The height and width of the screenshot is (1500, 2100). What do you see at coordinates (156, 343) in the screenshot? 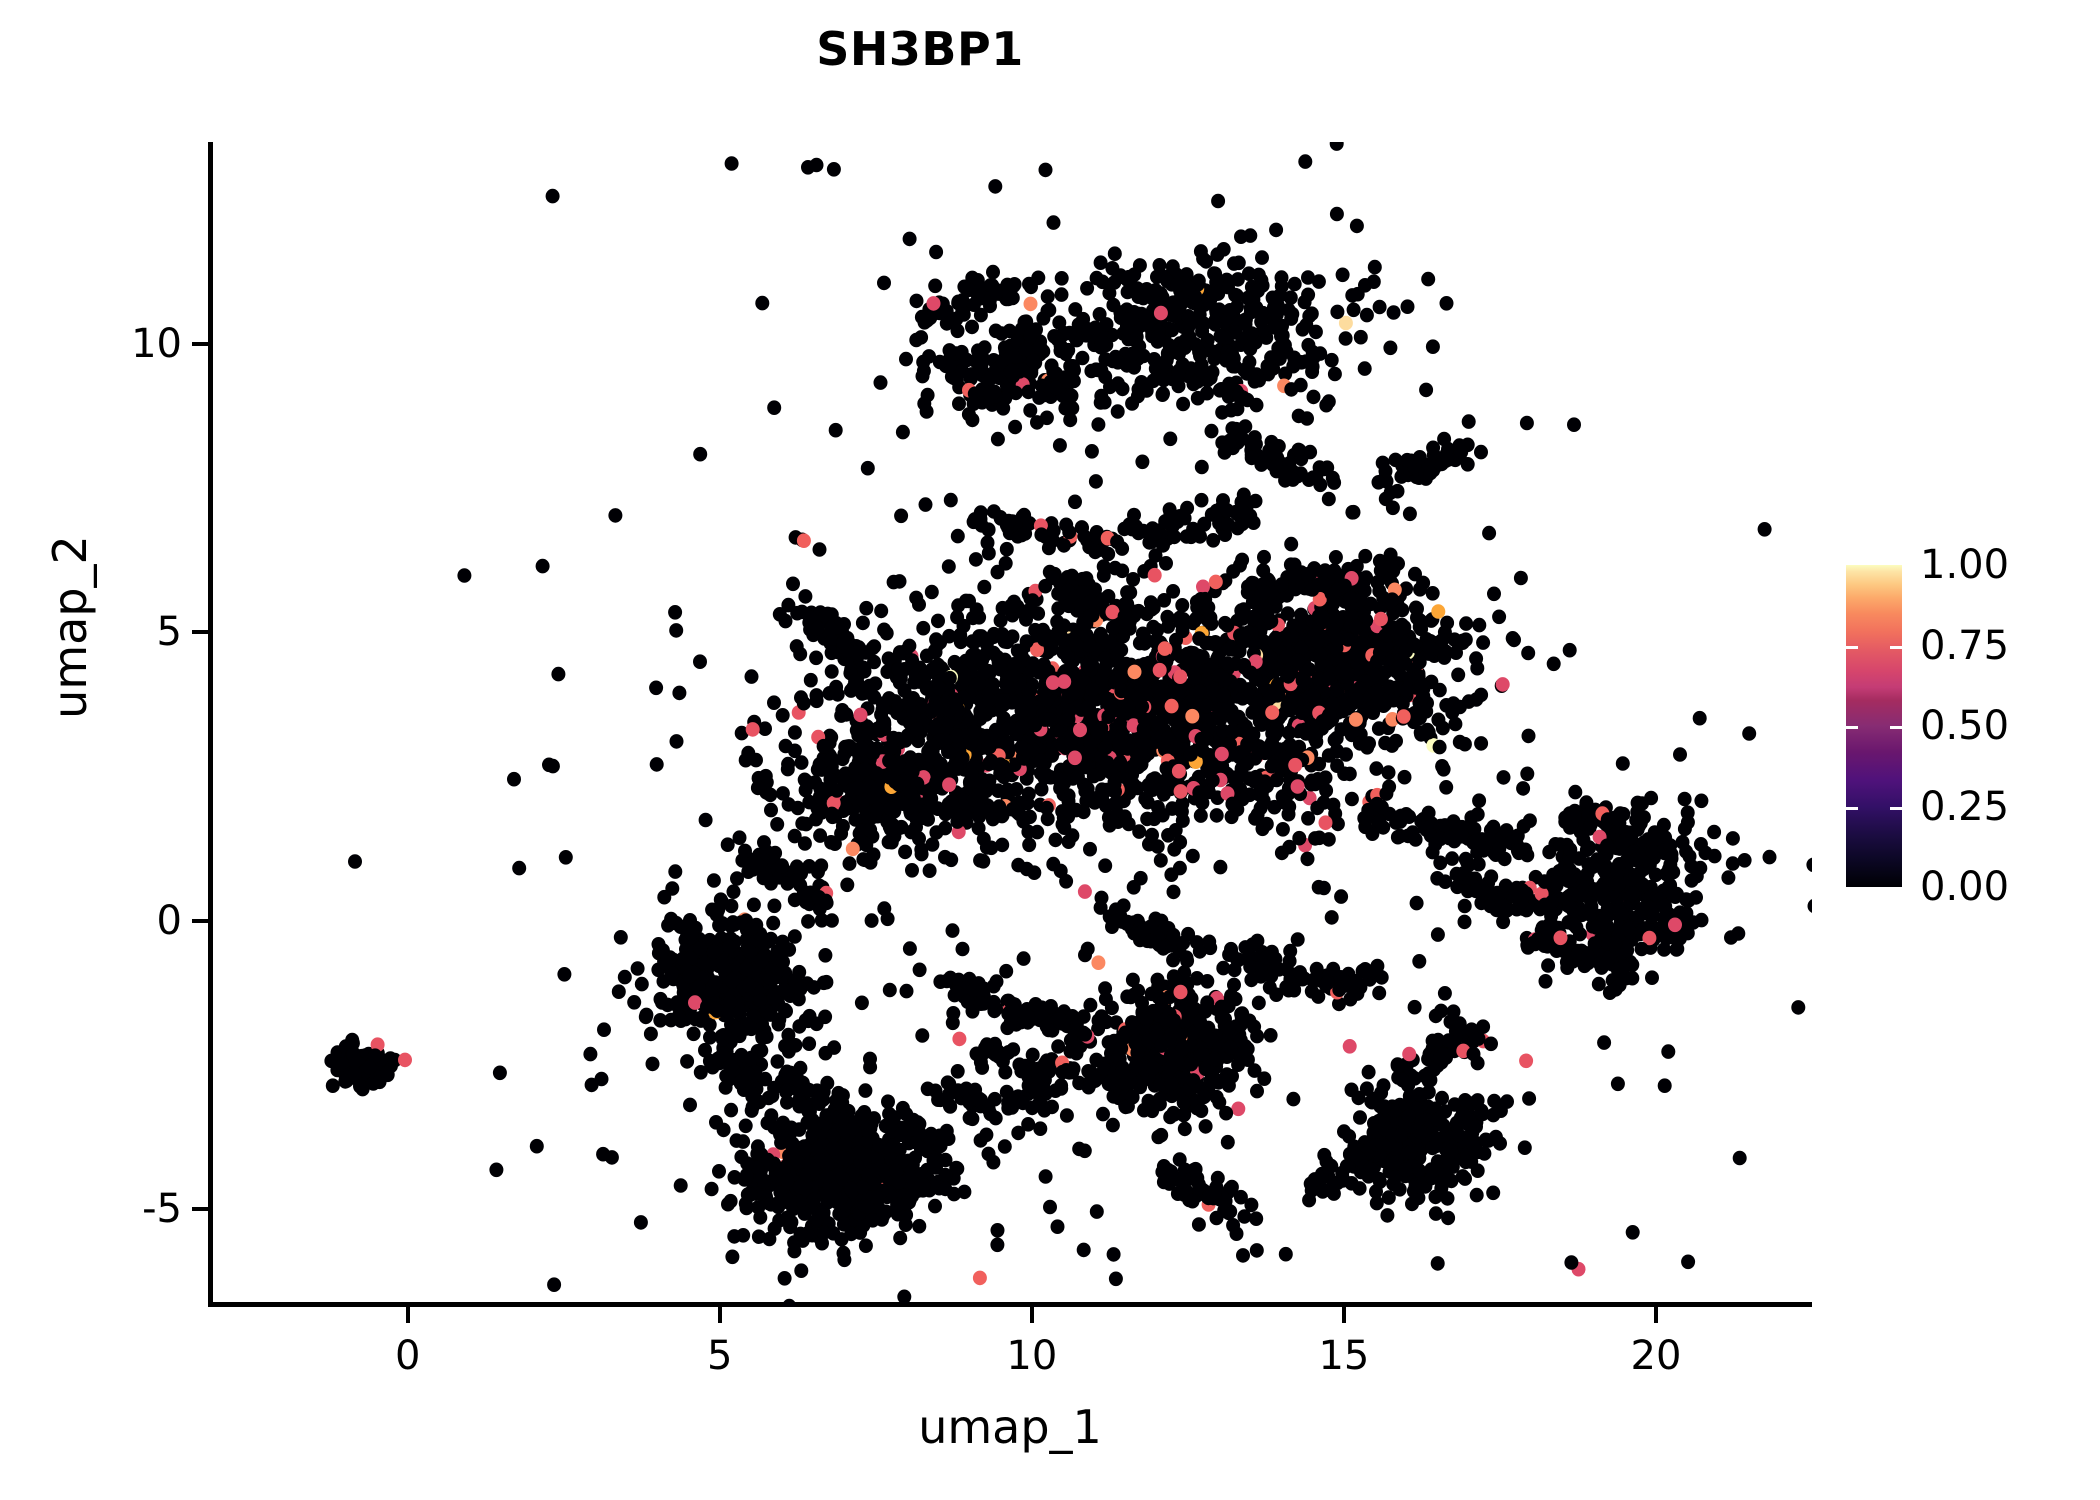
I see `y-tick-label: 10` at bounding box center [156, 343].